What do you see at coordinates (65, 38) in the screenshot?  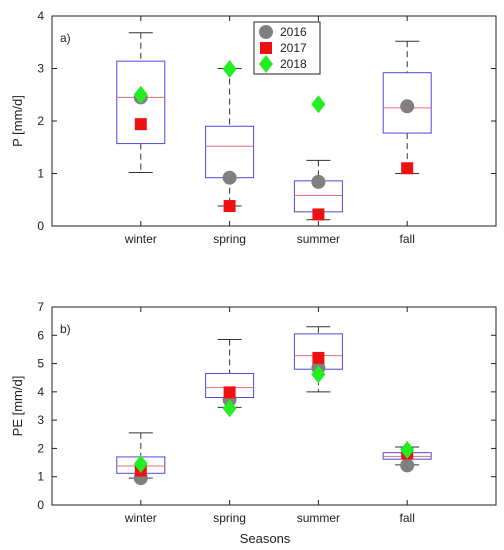 I see `panel-label: a)` at bounding box center [65, 38].